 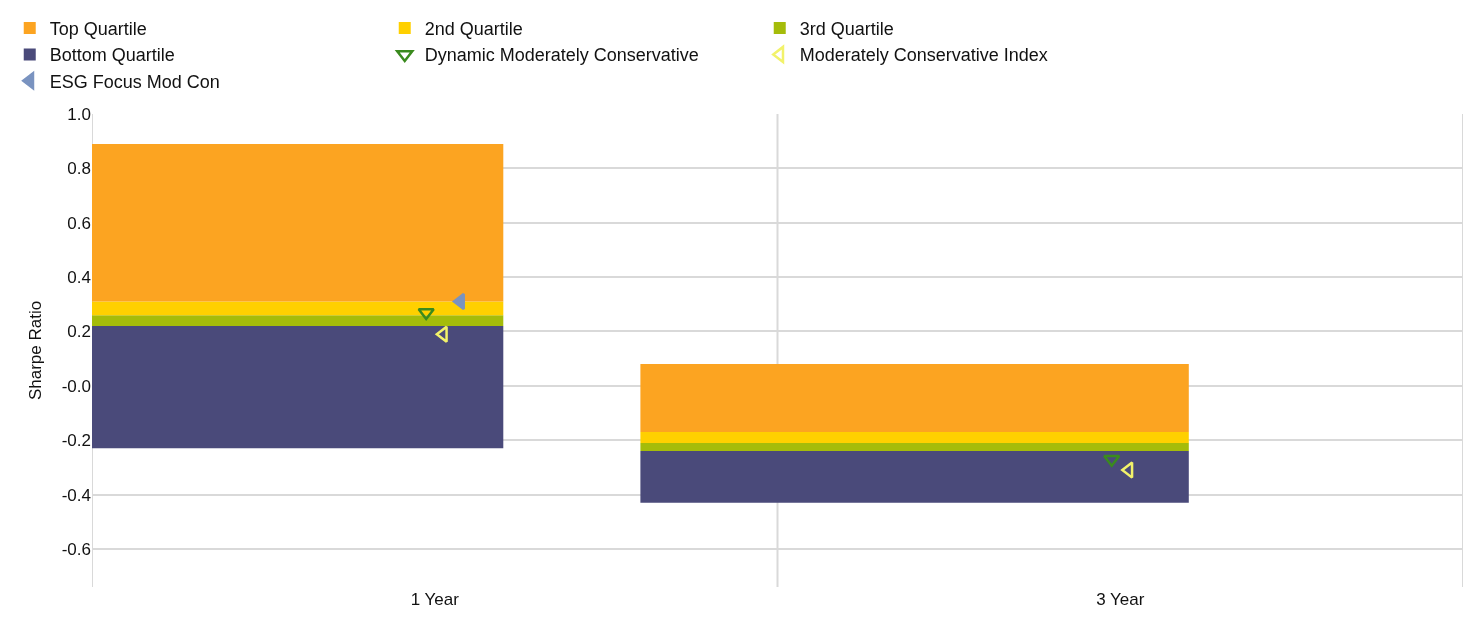 What do you see at coordinates (76, 495) in the screenshot?
I see `y-tick-label: -0.4` at bounding box center [76, 495].